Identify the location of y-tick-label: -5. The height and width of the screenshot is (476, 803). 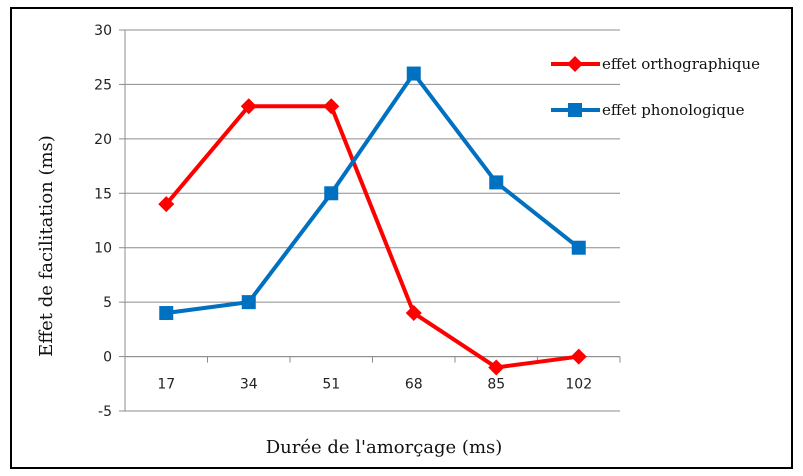
(105, 412).